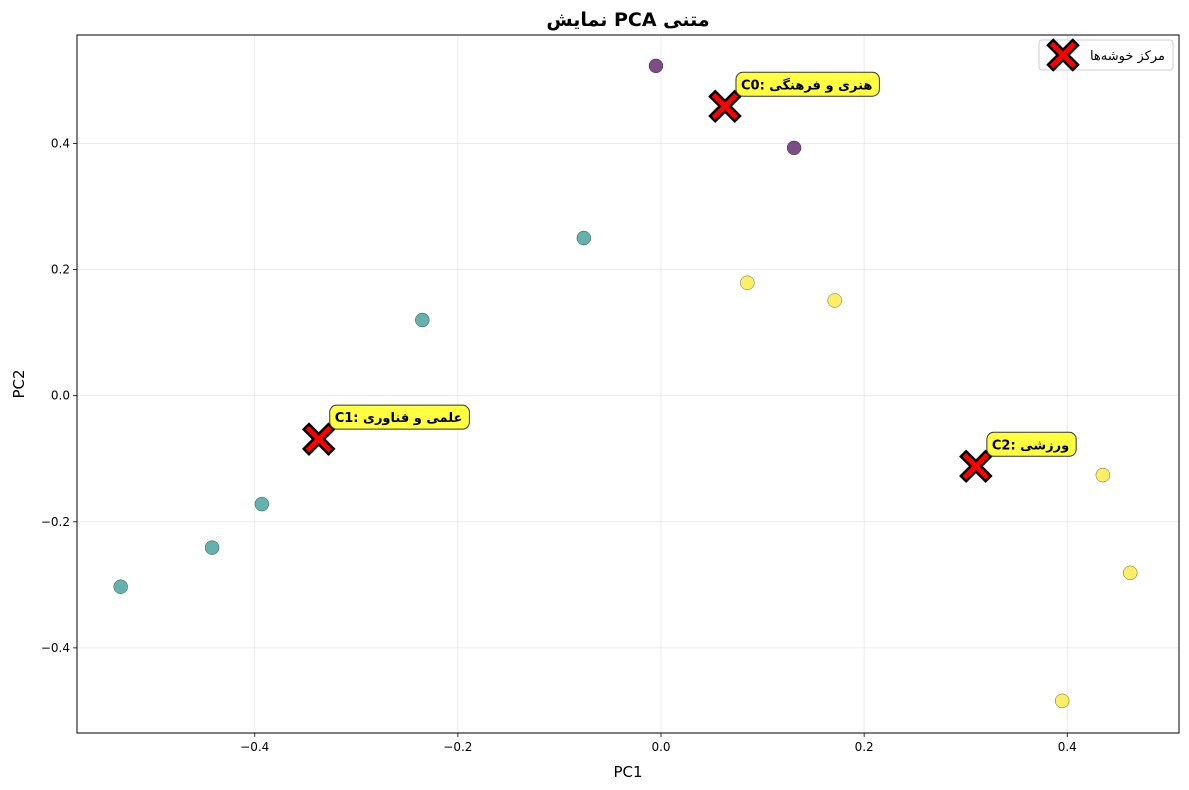 Image resolution: width=1189 pixels, height=790 pixels. What do you see at coordinates (660, 747) in the screenshot?
I see `x-tick-label: 0.0` at bounding box center [660, 747].